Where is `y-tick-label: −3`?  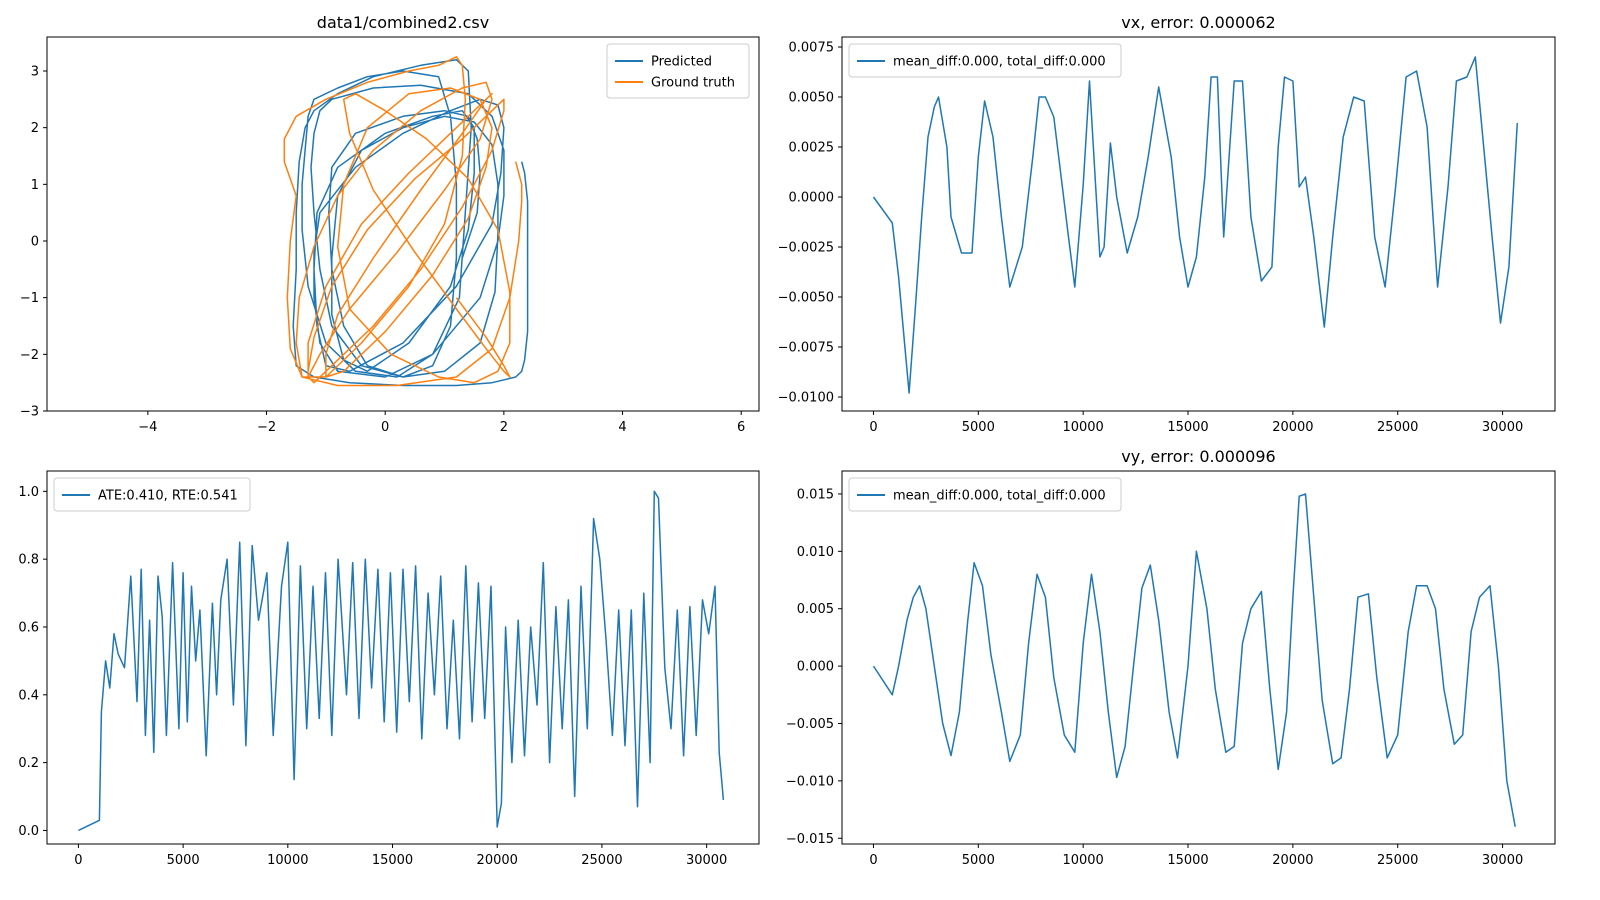 y-tick-label: −3 is located at coordinates (29, 412).